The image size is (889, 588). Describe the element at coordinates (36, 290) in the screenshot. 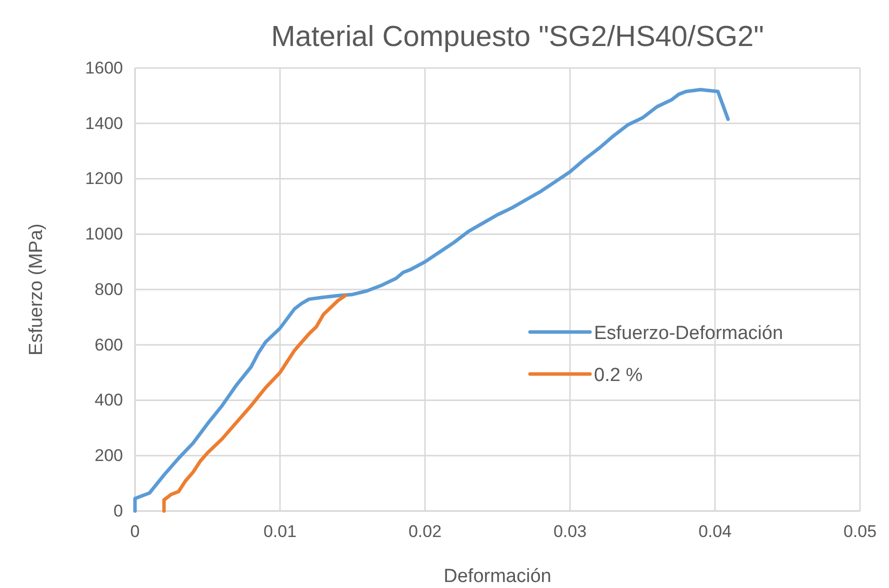

I see `y-axis-title: Esfuerzo (MPa)` at that location.